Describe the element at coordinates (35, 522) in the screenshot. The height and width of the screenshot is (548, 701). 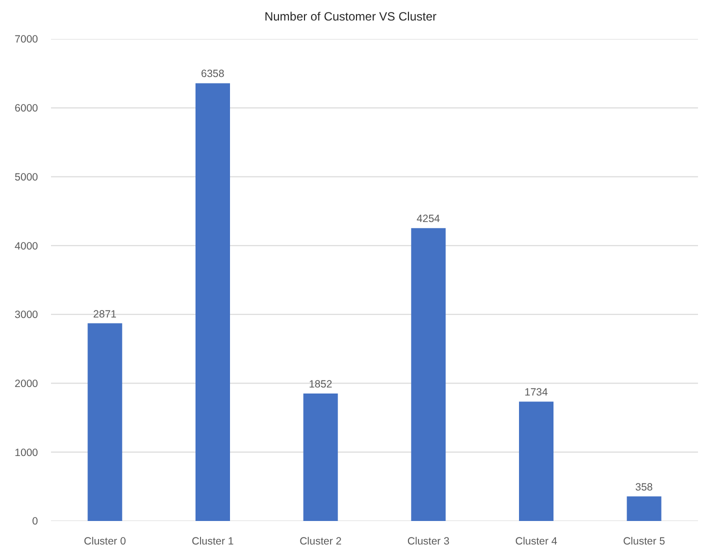
I see `y-tick-label: 0` at that location.